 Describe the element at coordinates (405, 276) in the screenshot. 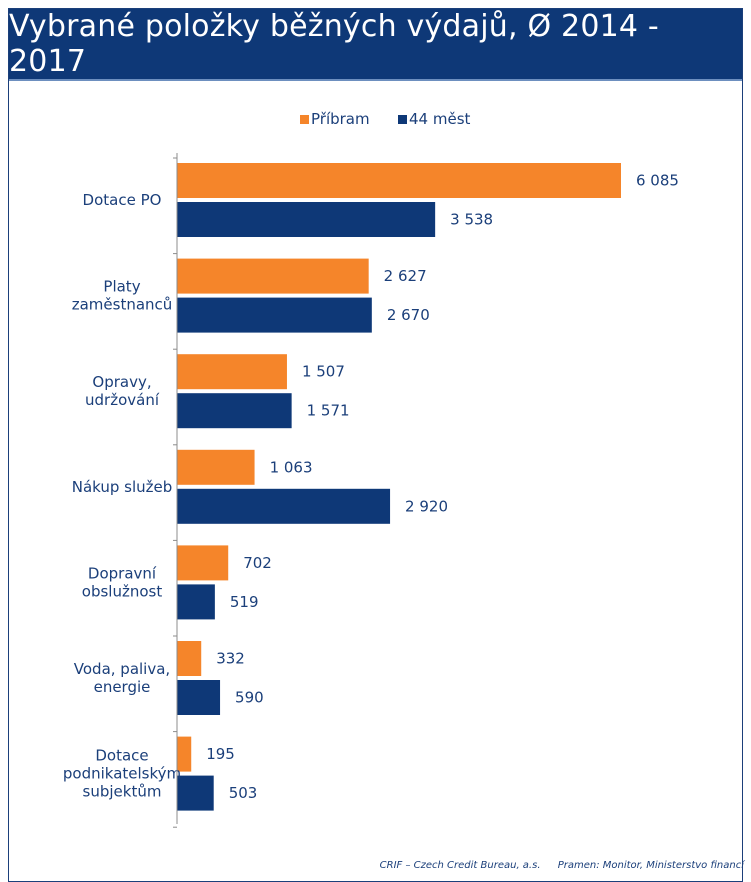

I see `data-label: 2 627` at that location.